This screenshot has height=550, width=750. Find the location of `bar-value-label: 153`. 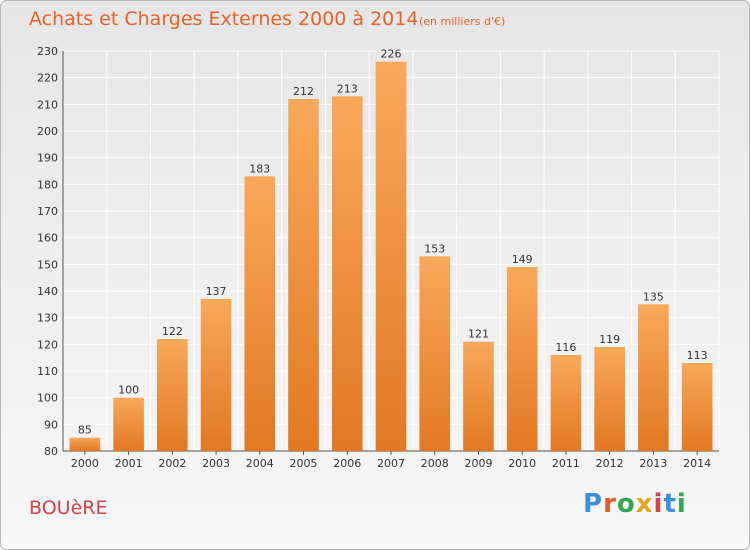

bar-value-label: 153 is located at coordinates (434, 248).